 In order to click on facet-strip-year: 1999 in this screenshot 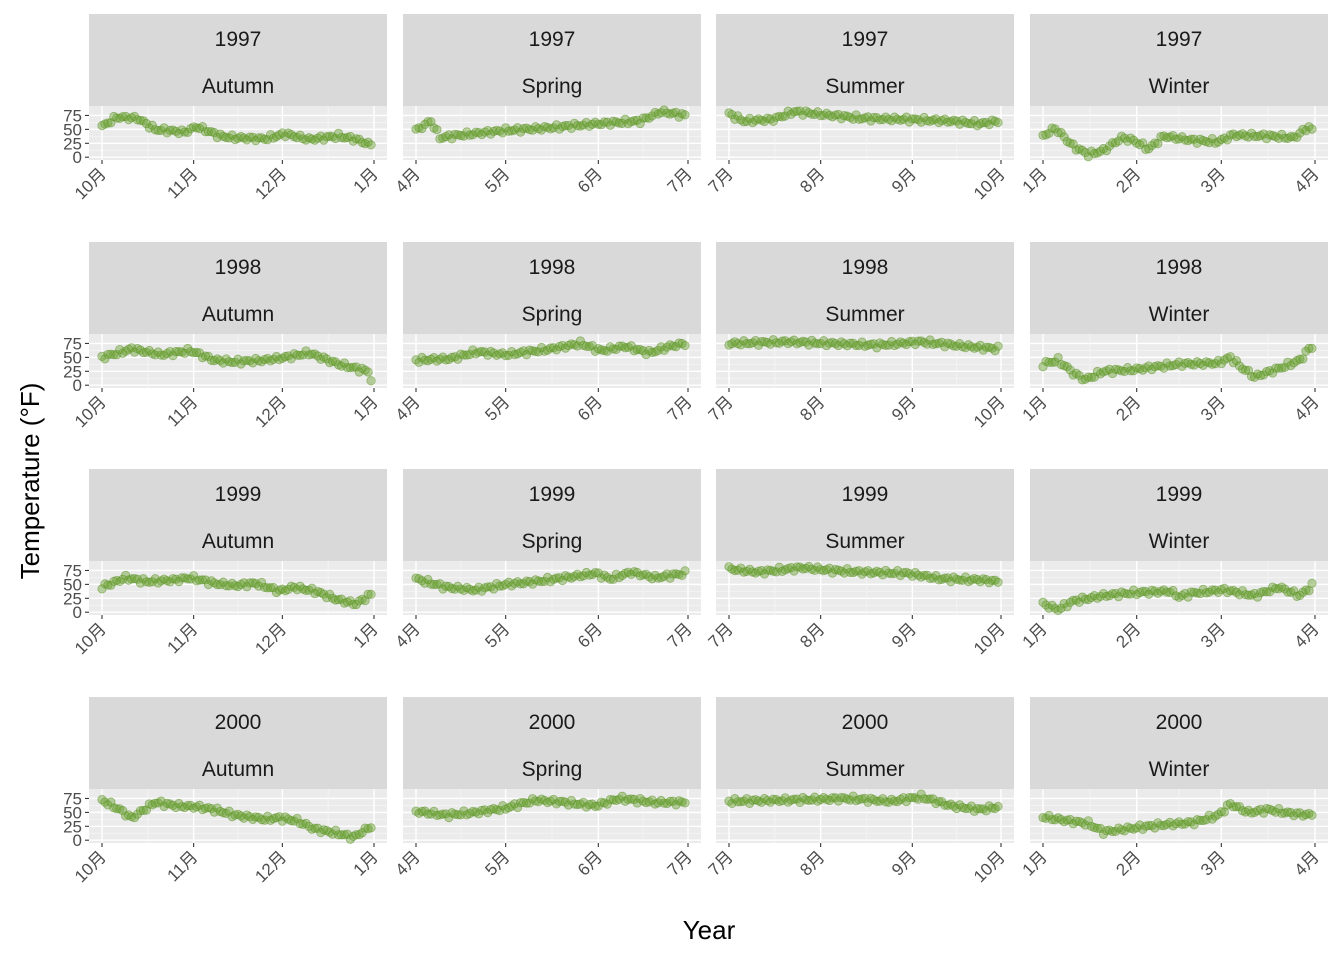, I will do `click(238, 494)`.